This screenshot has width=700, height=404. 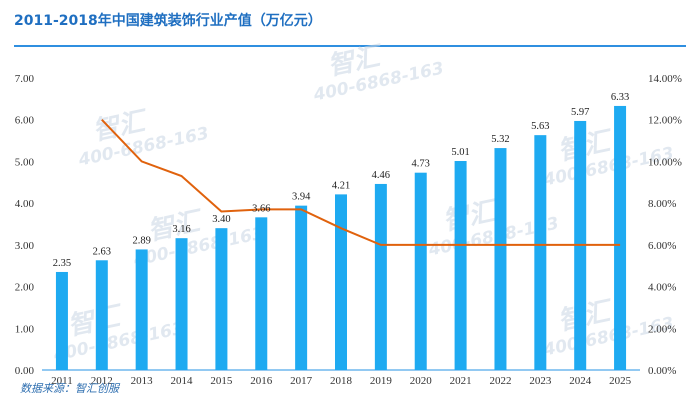 I want to click on y-tick-label: 7.00, so click(x=25, y=79).